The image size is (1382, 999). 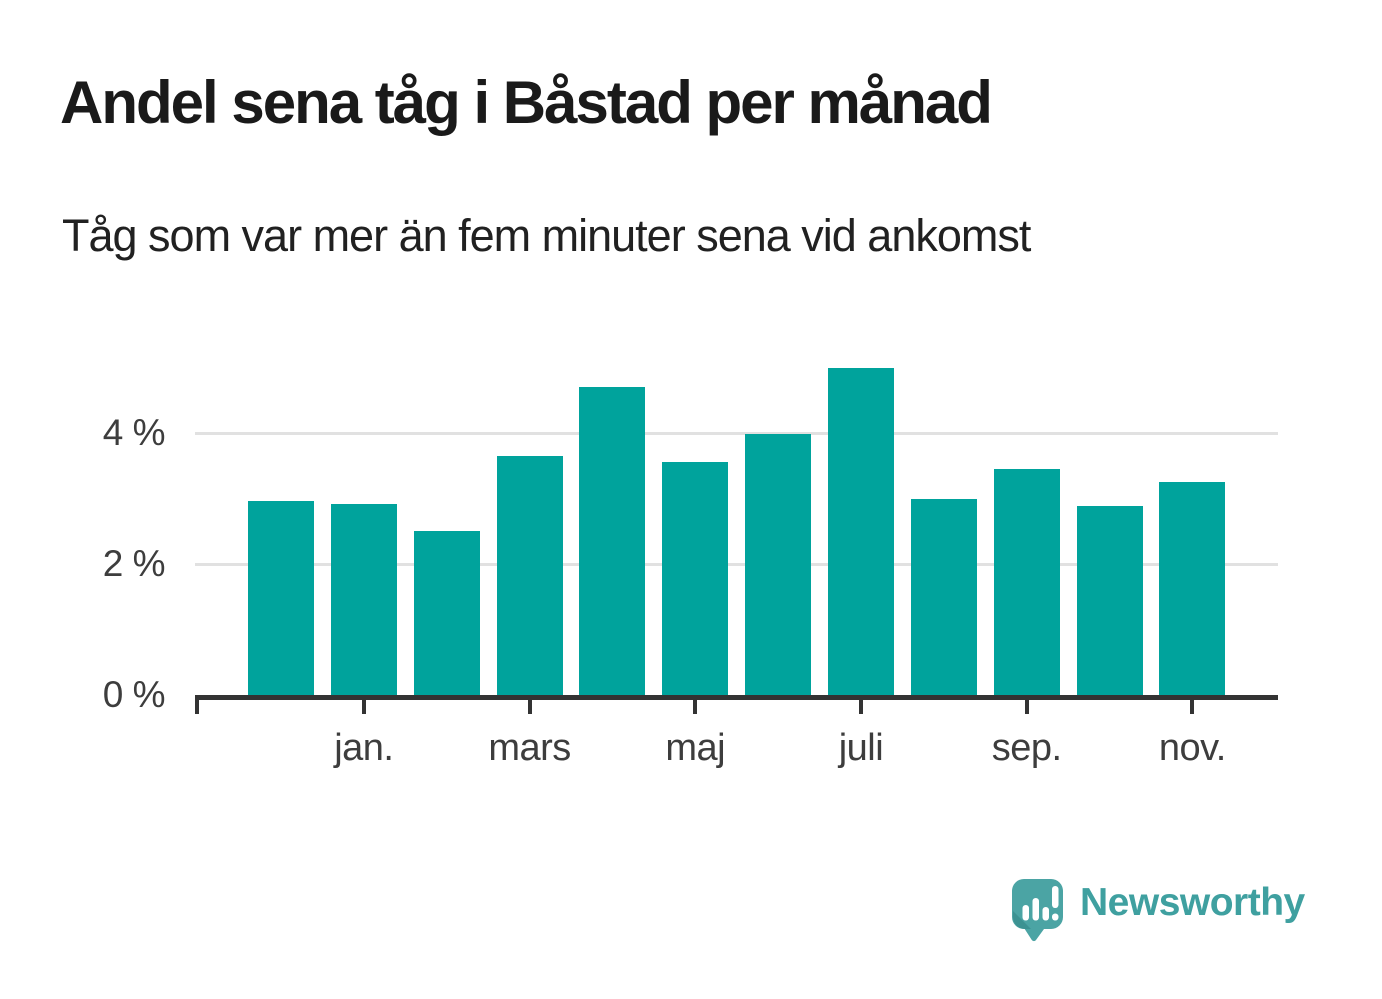 I want to click on bar-dec., so click(x=281, y=598).